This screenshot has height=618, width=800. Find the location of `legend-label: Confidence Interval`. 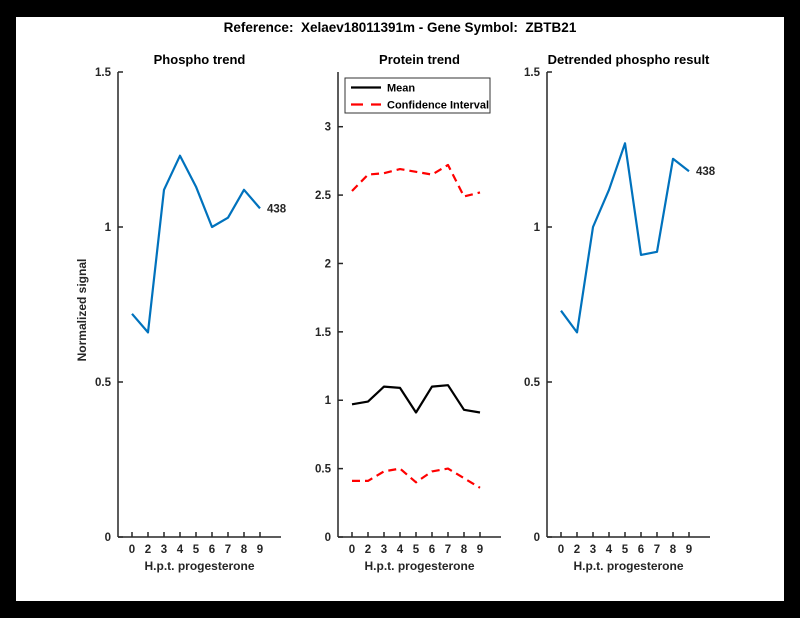

legend-label: Confidence Interval is located at coordinates (438, 106).